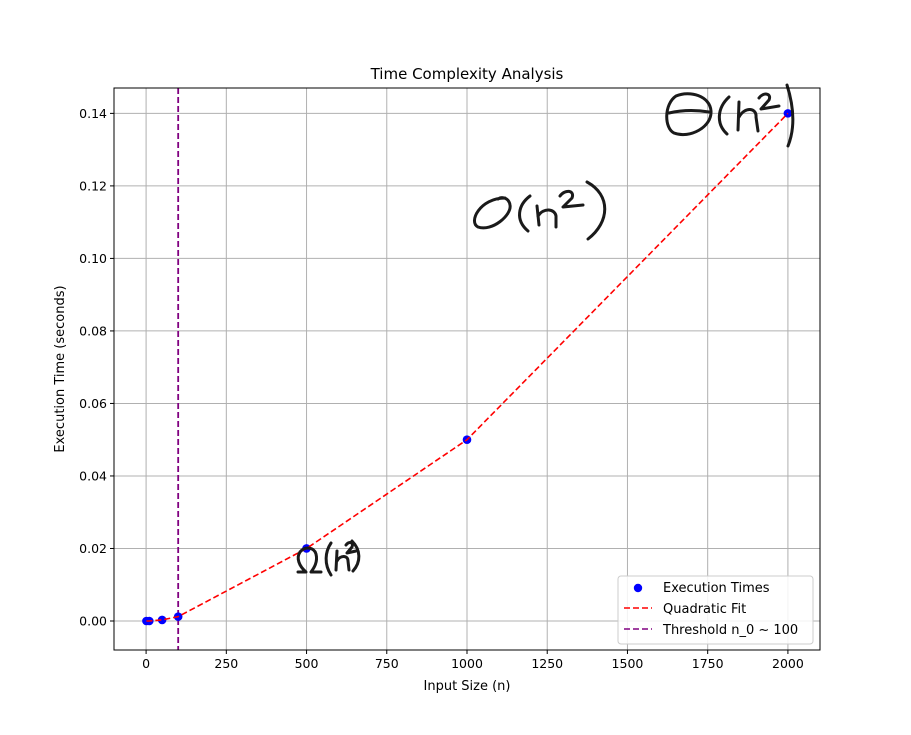  Describe the element at coordinates (93, 620) in the screenshot. I see `y-tick-label: 0.00` at that location.